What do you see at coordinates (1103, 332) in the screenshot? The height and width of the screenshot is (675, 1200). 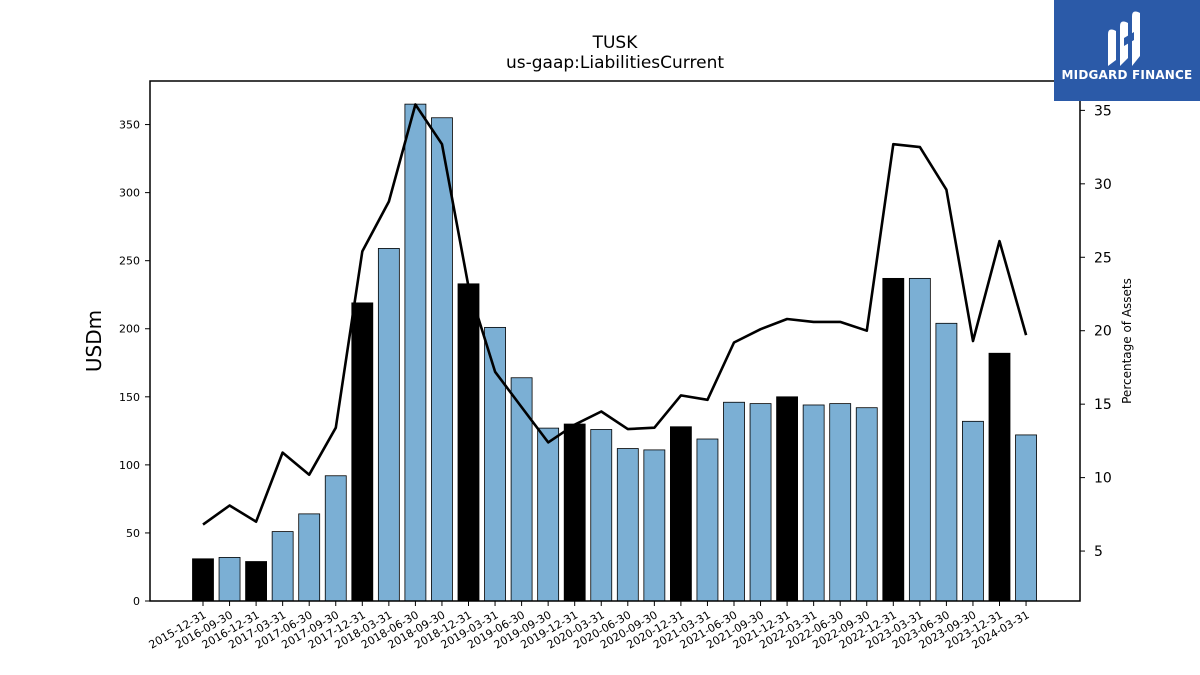 I see `y2-tick-label: 20` at bounding box center [1103, 332].